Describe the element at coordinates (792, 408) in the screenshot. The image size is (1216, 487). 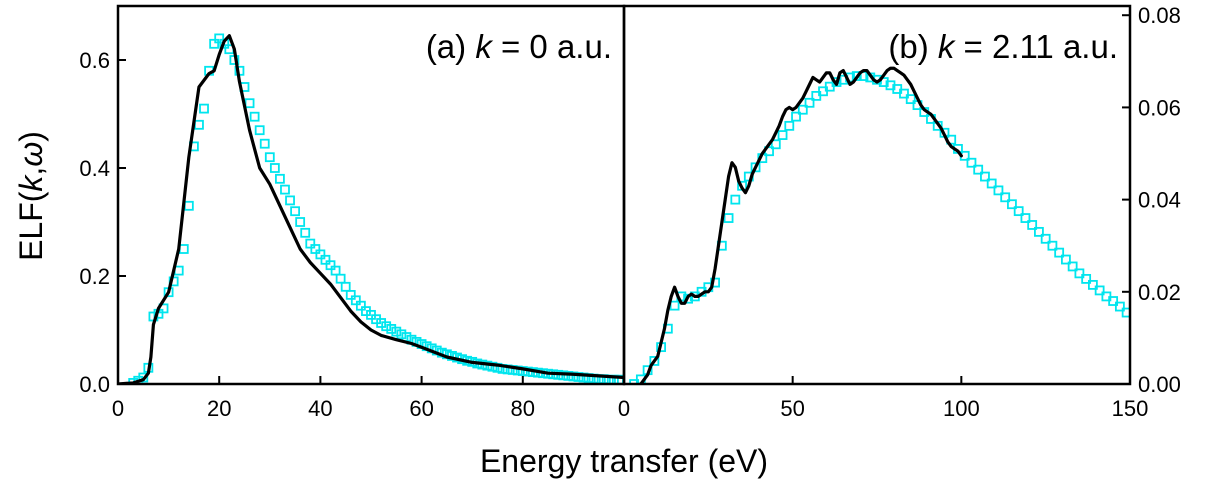
I see `panel-b-x-tick-label: 50` at that location.